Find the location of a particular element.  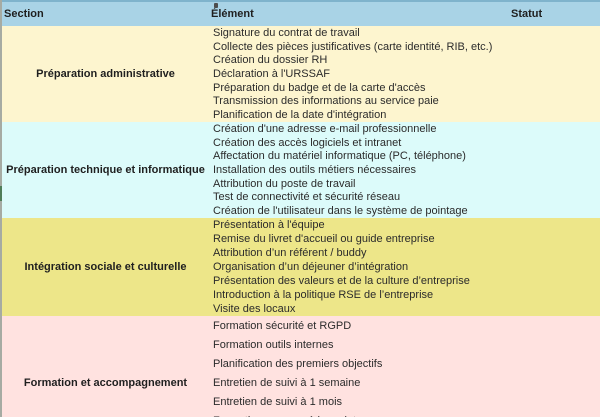

element-cell: Test de connectivité et sécurité réseau is located at coordinates (307, 197).